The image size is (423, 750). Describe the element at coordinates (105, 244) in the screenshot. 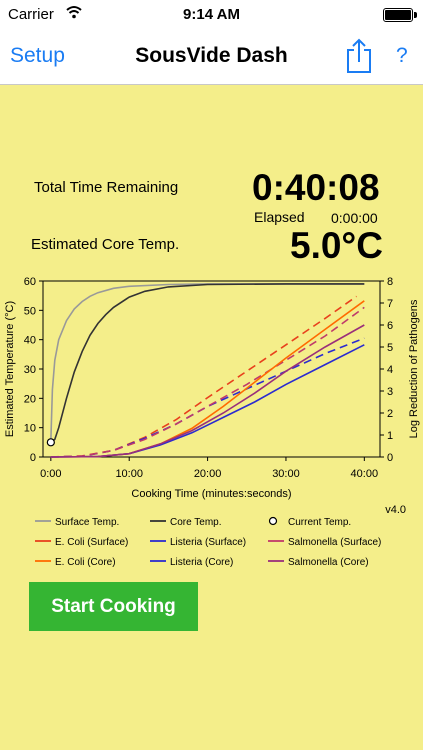

I see `core-temp-label: Estimated Core Temp.` at that location.